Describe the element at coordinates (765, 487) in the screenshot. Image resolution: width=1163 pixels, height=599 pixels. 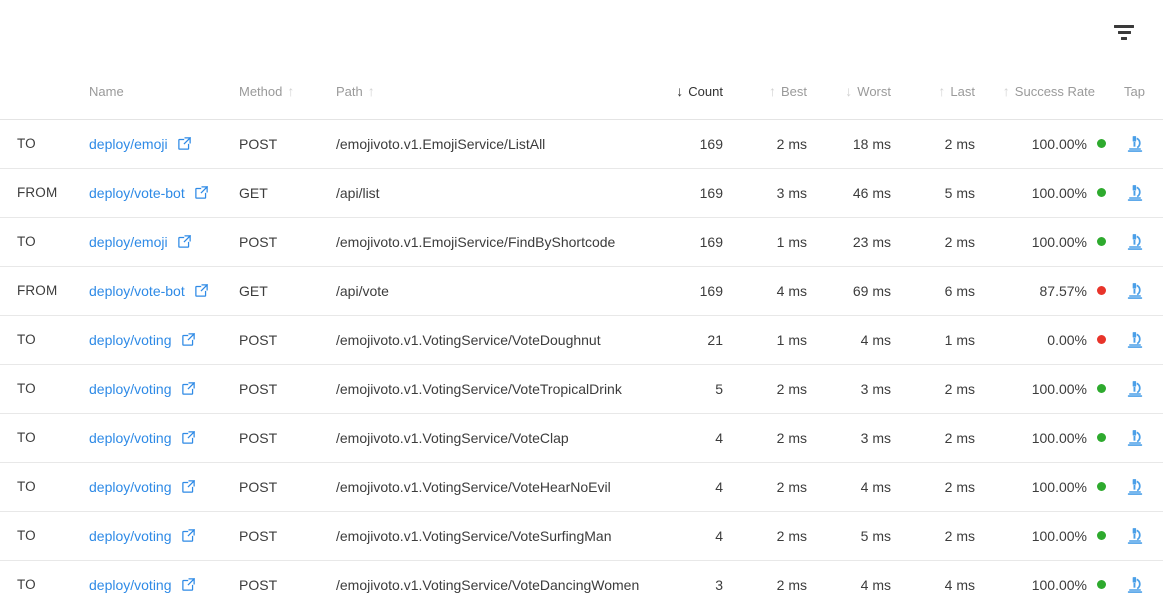
I see `cell-best: 2 ms` at that location.